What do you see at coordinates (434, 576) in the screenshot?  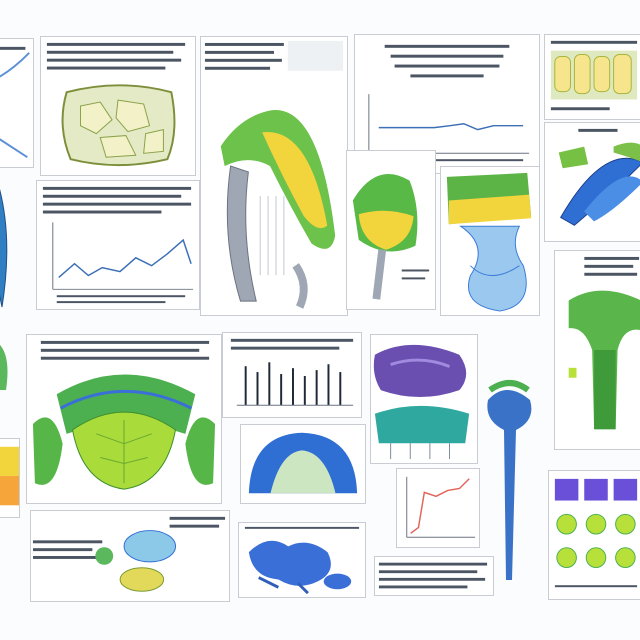 I see `panel-text-block-bottom` at bounding box center [434, 576].